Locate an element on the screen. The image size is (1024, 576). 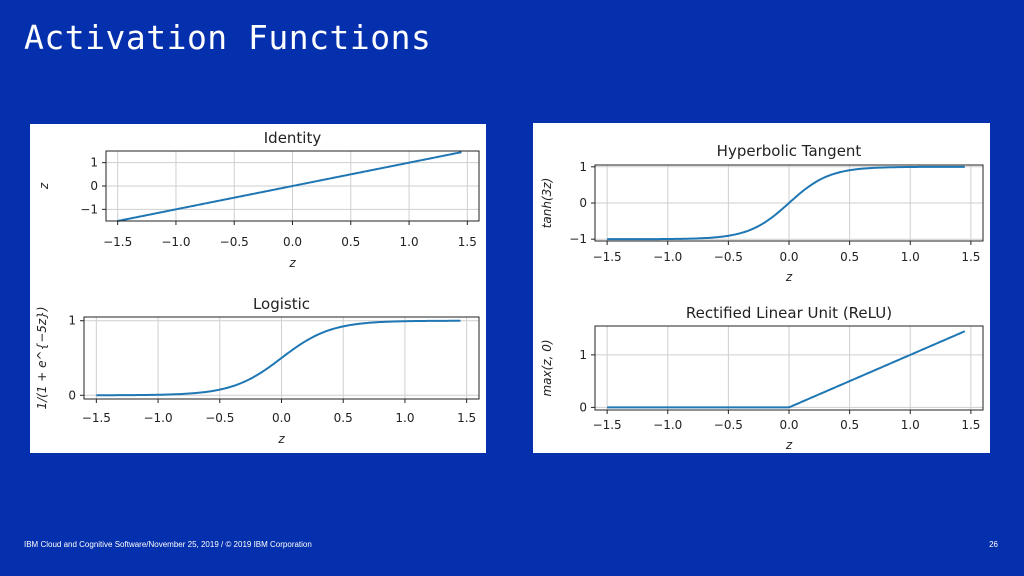
logistic-ytick-label-0: 0 is located at coordinates (72, 395).